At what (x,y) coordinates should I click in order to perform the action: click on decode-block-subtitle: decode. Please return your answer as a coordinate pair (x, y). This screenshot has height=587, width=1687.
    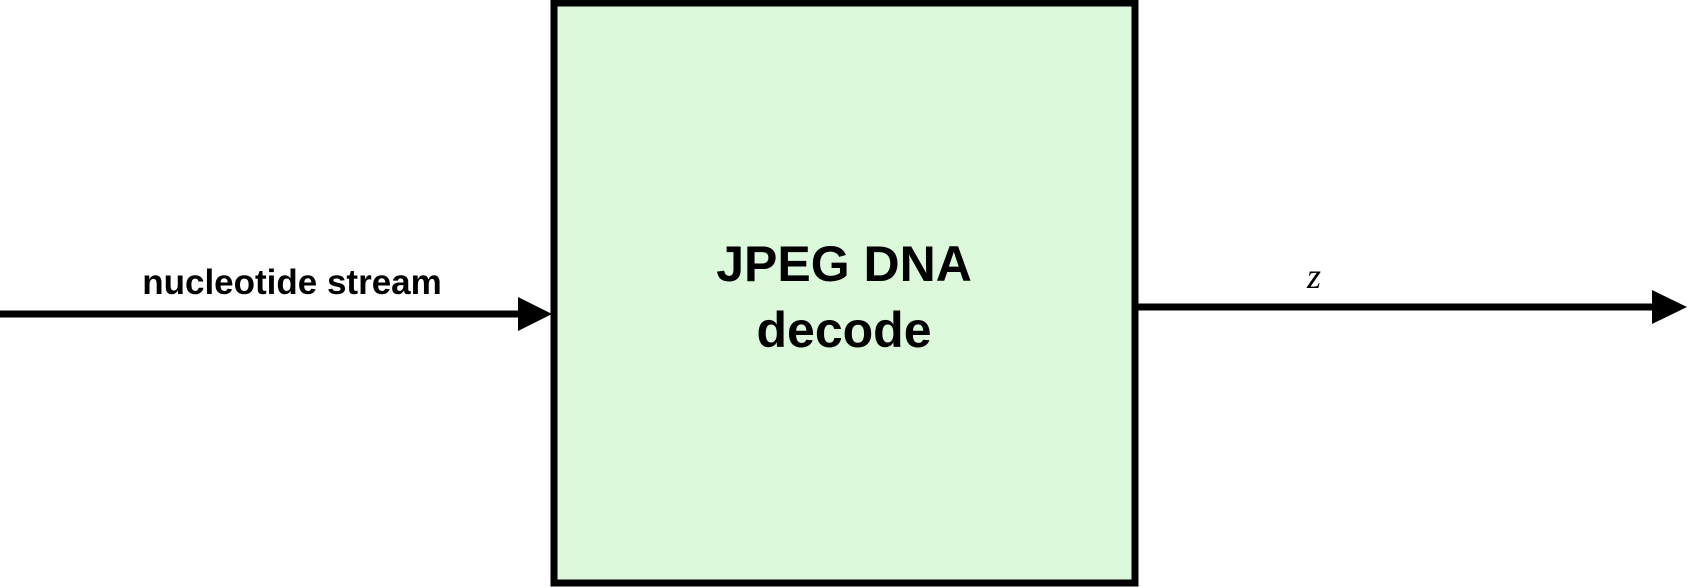
    Looking at the image, I should click on (843, 330).